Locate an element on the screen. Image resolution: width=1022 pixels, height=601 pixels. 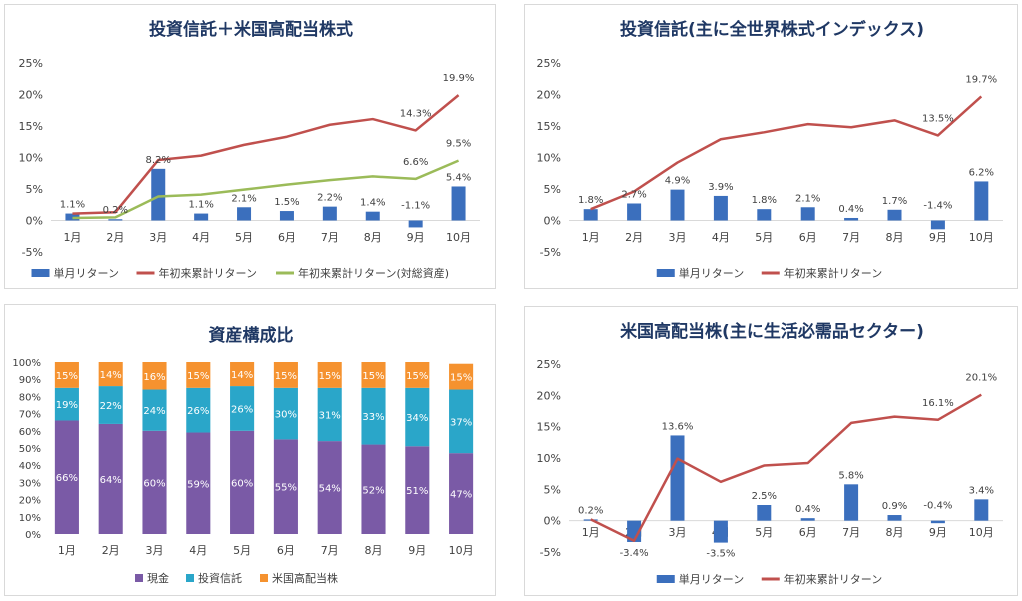
bar-data-label: 1.5% is located at coordinates (286, 202).